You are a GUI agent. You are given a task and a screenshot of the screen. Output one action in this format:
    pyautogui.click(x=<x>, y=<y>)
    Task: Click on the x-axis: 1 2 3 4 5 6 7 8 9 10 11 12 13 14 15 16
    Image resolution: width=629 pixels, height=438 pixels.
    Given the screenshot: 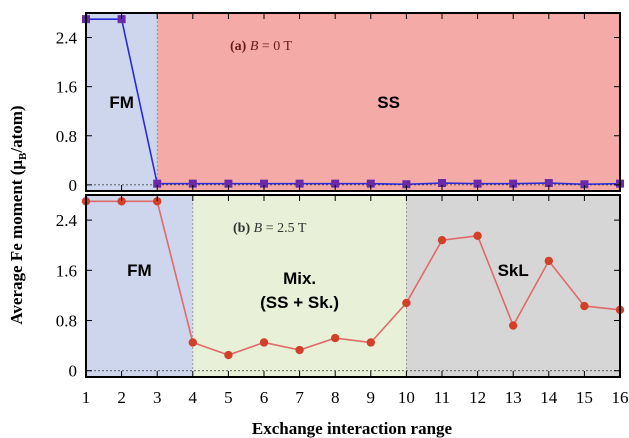 What is the action you would take?
    pyautogui.click(x=355, y=397)
    